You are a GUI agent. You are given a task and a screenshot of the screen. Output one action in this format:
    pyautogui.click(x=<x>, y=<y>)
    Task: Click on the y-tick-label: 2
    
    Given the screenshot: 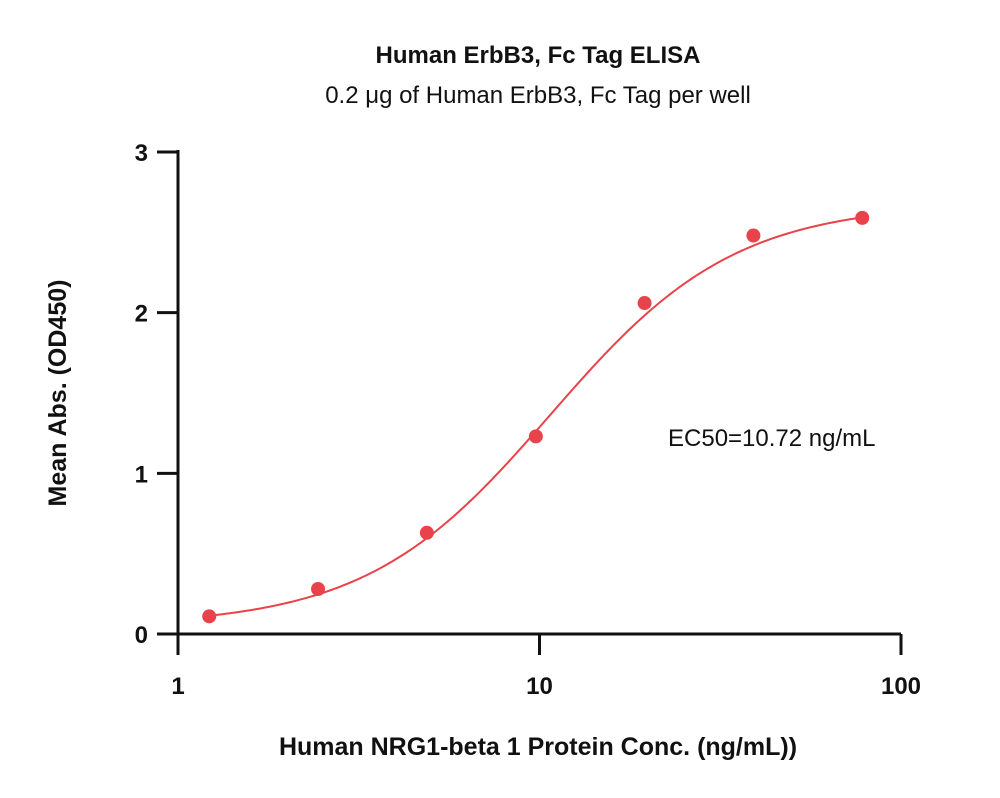 What is the action you would take?
    pyautogui.click(x=141, y=314)
    